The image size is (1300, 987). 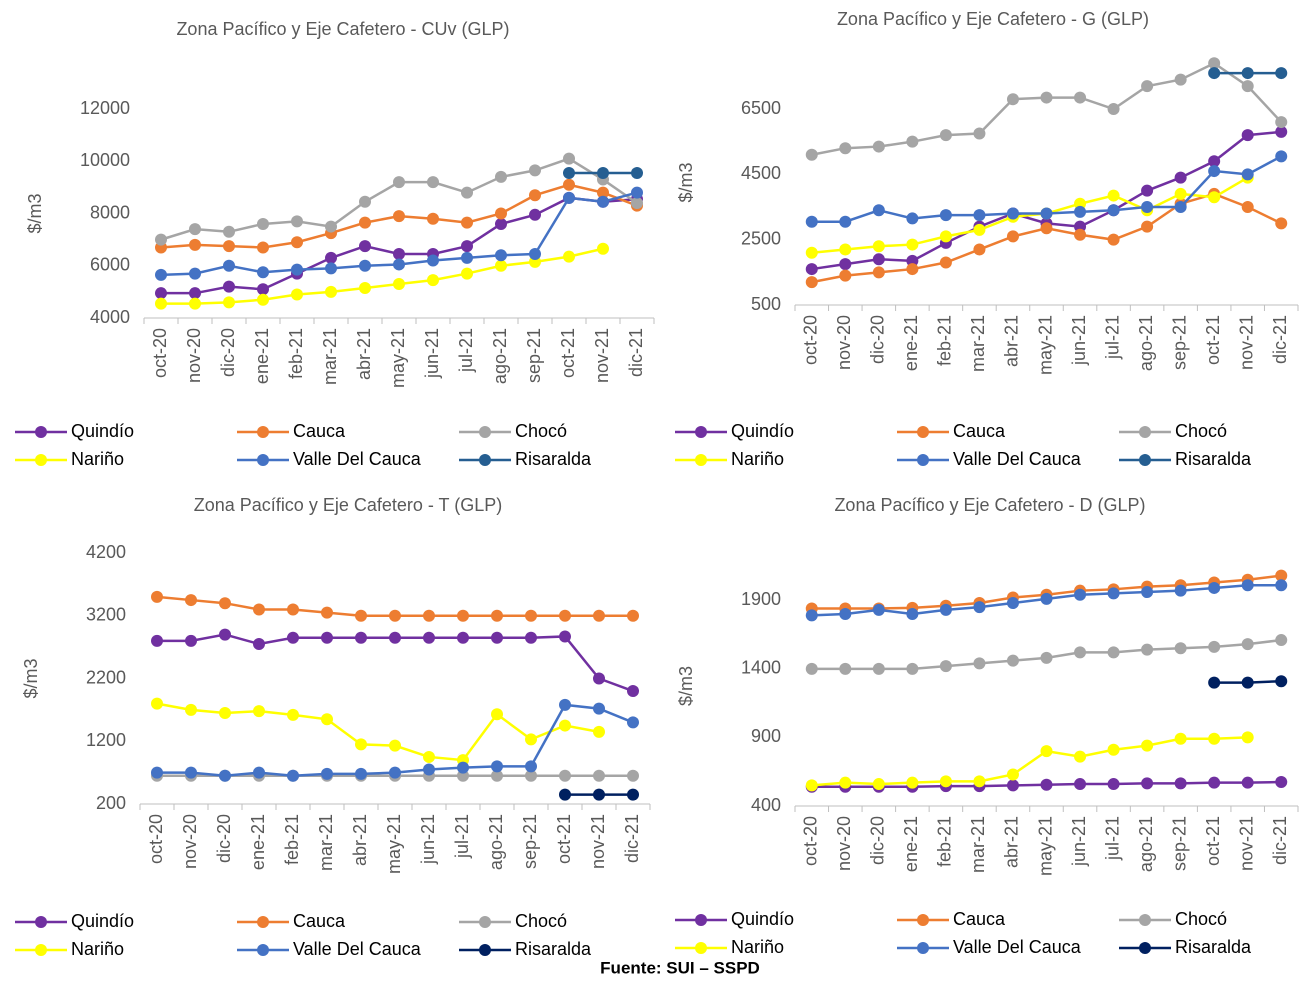 I want to click on legend-label: Quindío, so click(x=762, y=919).